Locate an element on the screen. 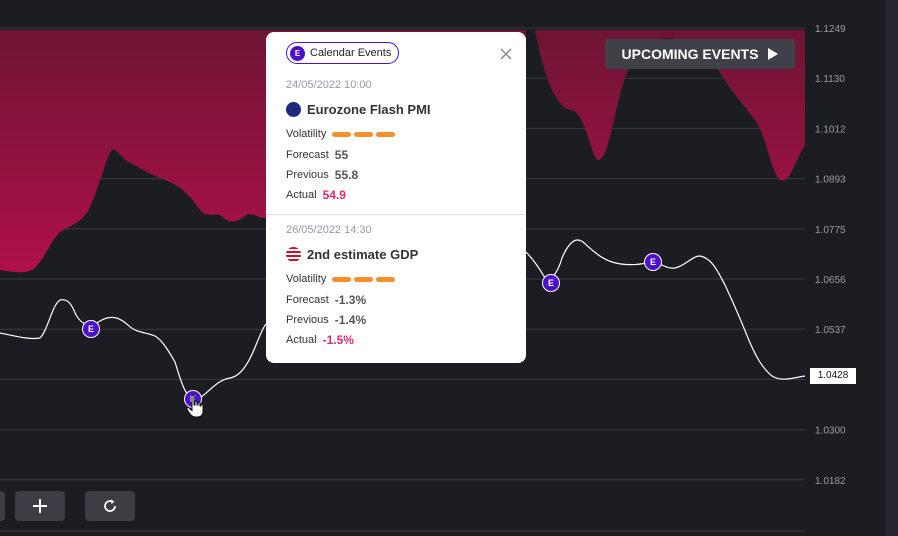  event-title: Eurozone Flash PMI is located at coordinates (358, 109).